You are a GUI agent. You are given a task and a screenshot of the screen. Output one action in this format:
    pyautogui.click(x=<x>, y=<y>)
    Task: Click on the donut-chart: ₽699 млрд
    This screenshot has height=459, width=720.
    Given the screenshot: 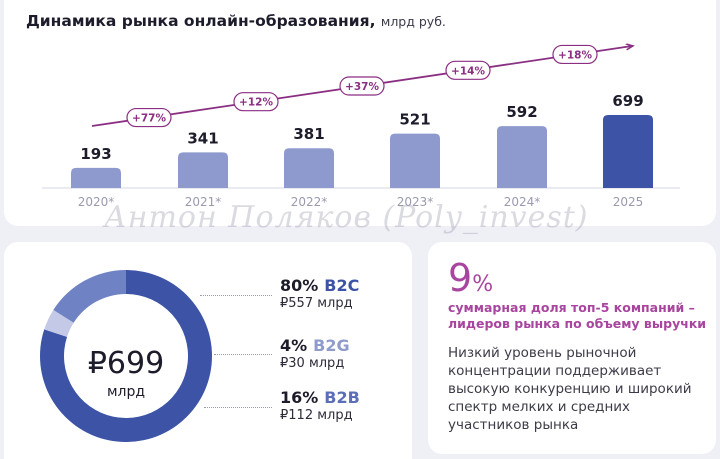 What is the action you would take?
    pyautogui.click(x=126, y=356)
    